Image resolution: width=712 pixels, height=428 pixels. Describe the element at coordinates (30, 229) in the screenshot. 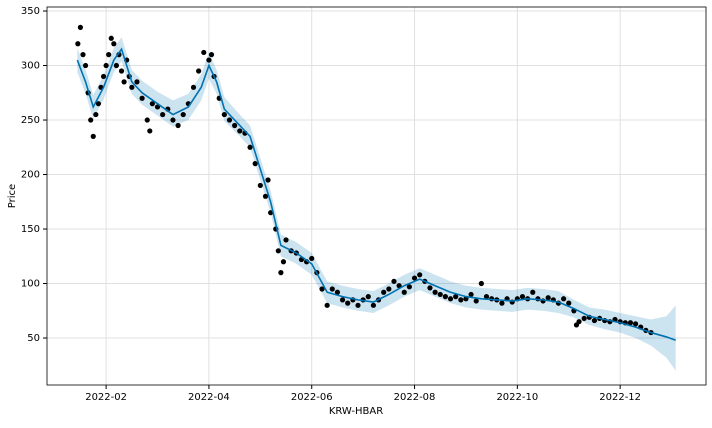

I see `y-tick-label: 150` at that location.